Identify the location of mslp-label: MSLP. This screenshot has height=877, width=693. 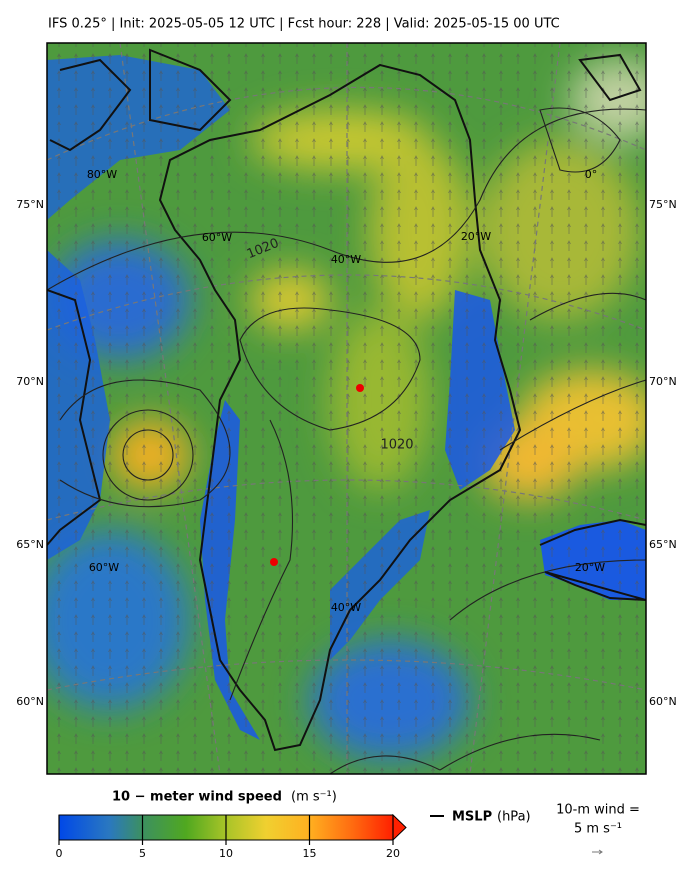
(472, 817).